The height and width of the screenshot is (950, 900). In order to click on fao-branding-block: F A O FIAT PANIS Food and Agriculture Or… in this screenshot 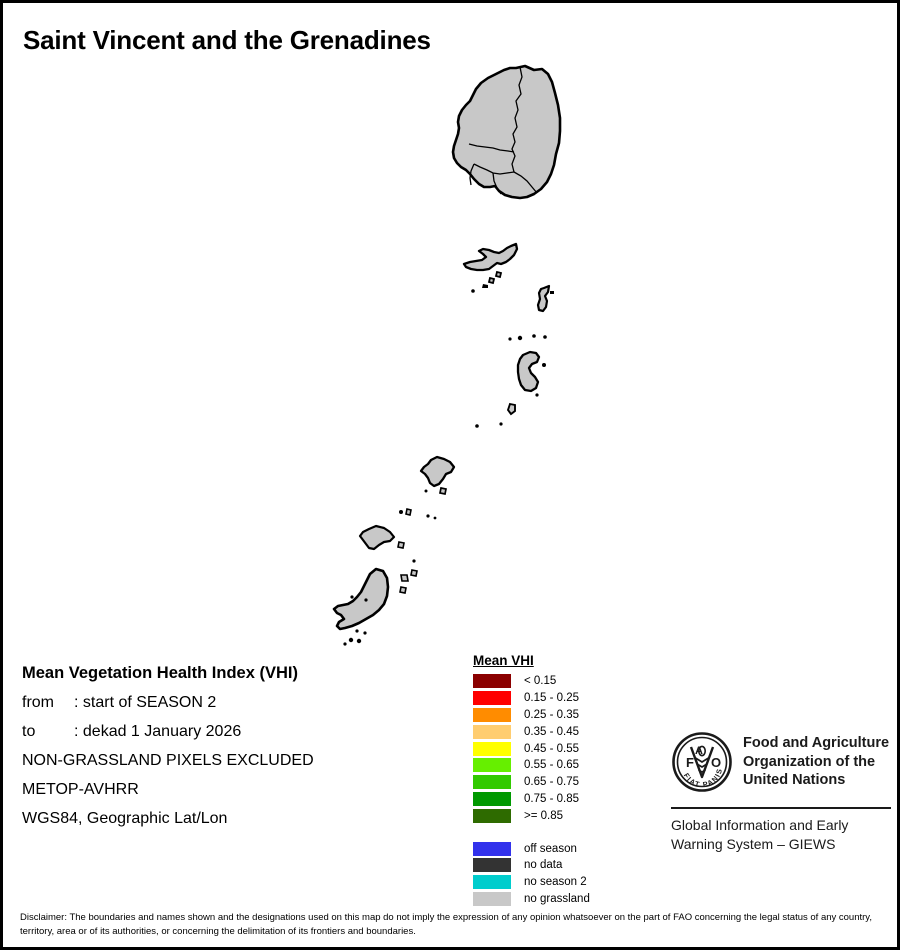, I will do `click(782, 792)`.